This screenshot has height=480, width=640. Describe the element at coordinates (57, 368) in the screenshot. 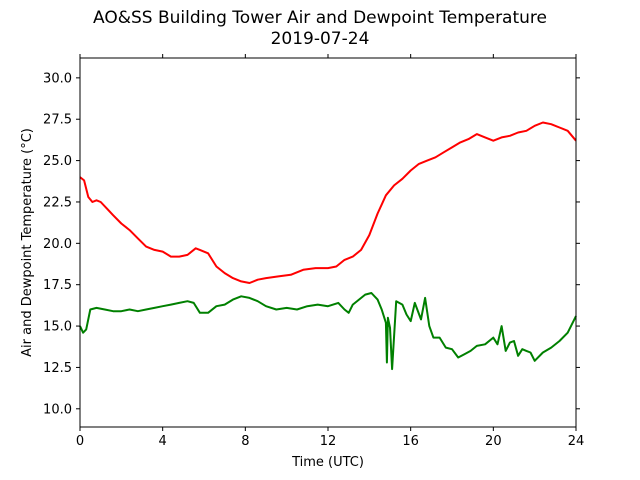

I see `y-tick-label: 12.5` at that location.